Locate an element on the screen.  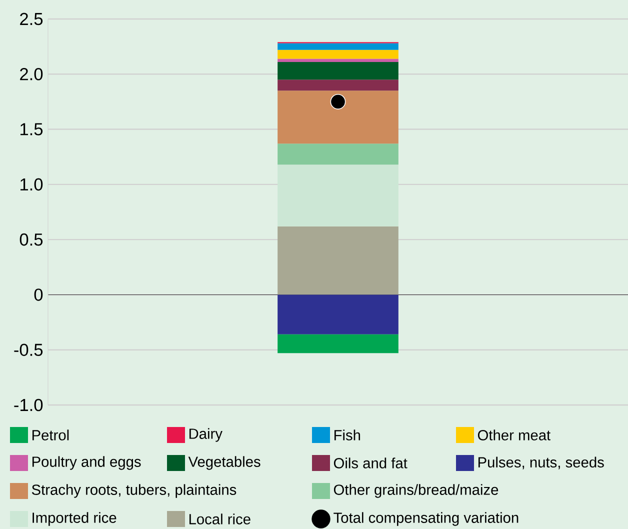
y-tick-label: 2.0 is located at coordinates (31, 74).